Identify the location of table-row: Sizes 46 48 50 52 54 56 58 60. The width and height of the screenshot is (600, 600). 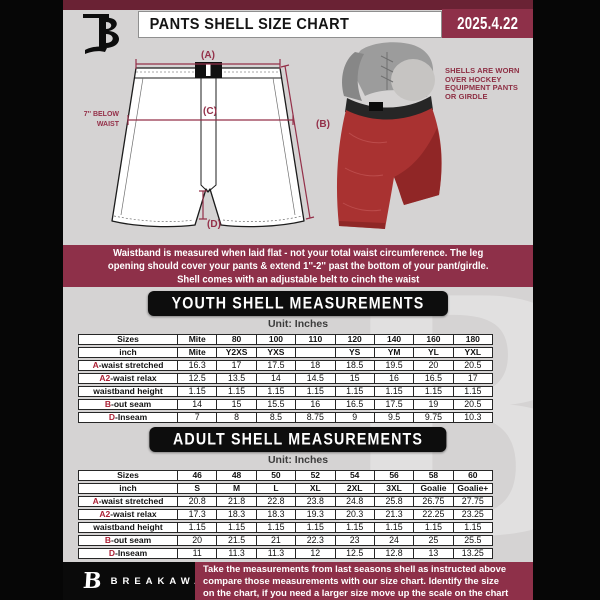
(285, 475).